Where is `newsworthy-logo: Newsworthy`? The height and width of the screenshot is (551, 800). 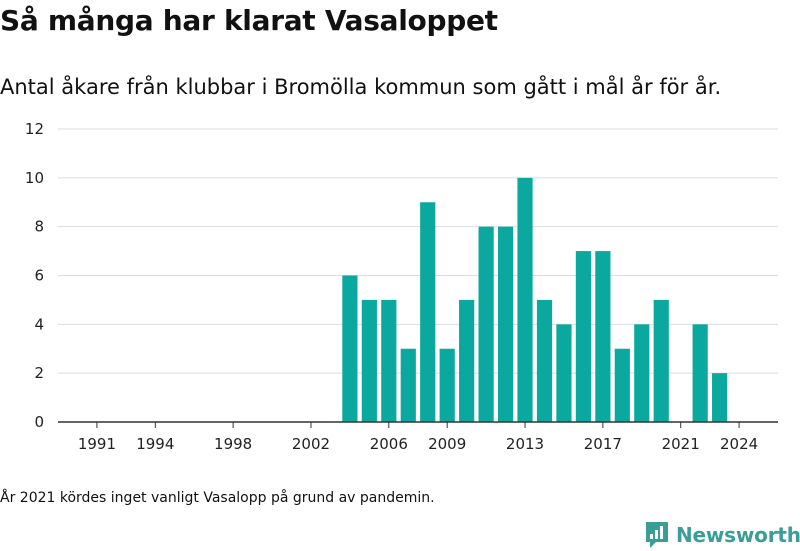
newsworthy-logo: Newsworthy is located at coordinates (722, 535).